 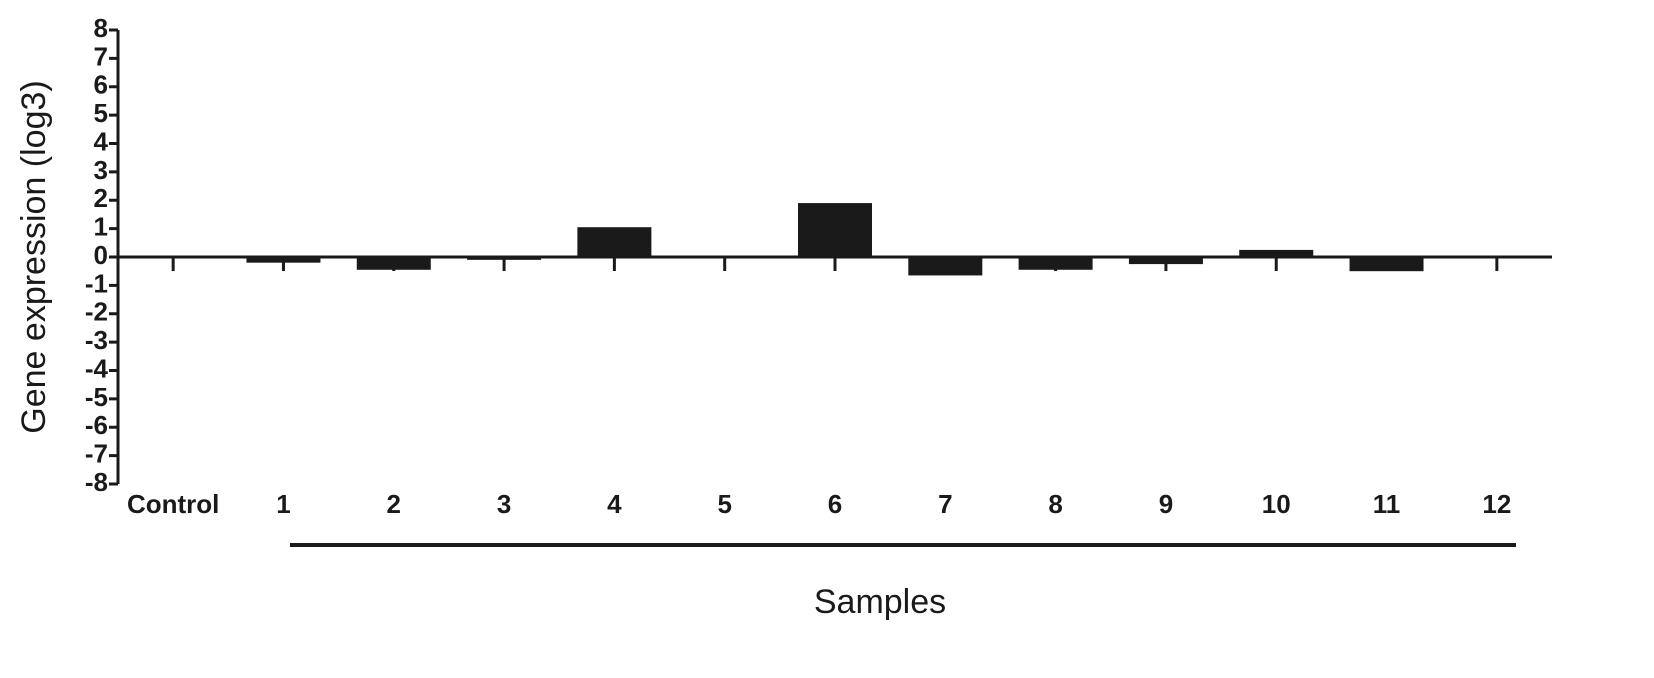 I want to click on y-tick-label: 3, so click(x=101, y=170).